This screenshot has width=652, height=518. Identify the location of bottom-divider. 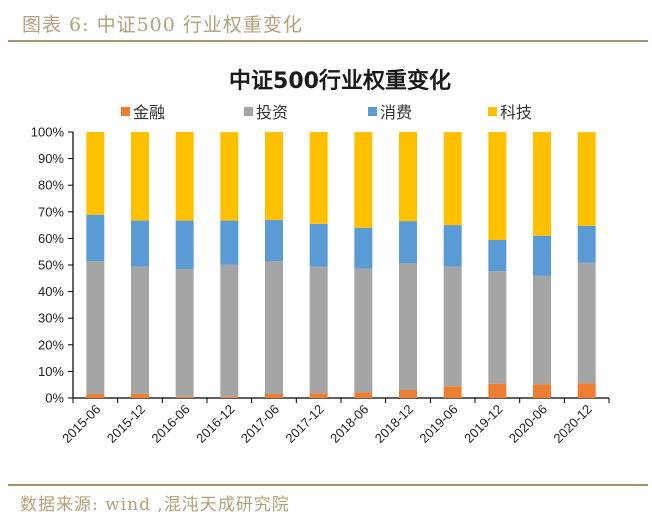
(328, 485).